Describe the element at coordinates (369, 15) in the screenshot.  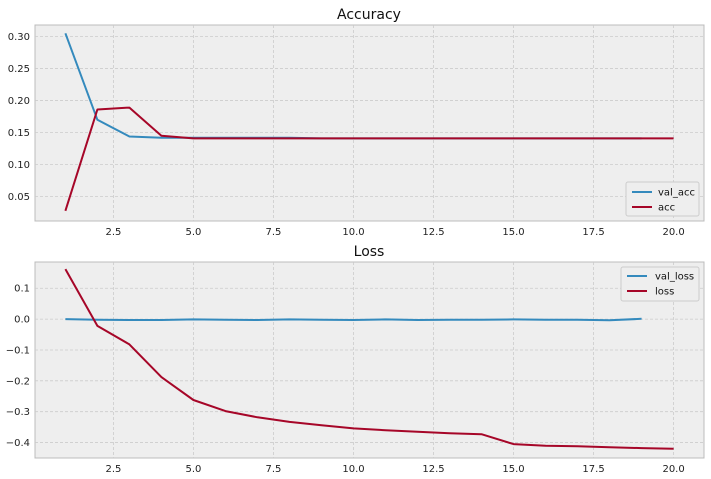
I see `accuracy-title: Accuracy` at that location.